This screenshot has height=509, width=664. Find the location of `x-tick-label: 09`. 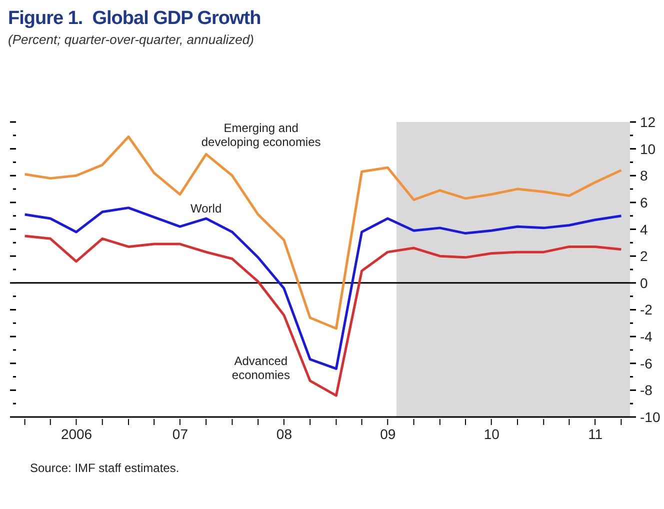

x-tick-label: 09 is located at coordinates (388, 434).